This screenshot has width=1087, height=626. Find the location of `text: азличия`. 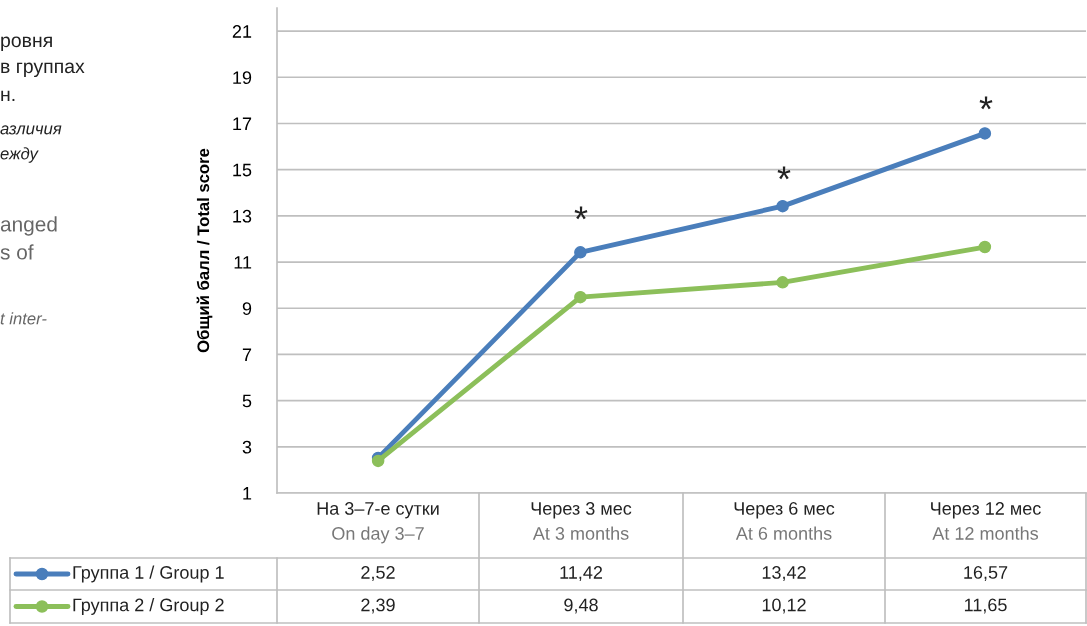

text: азличия is located at coordinates (31, 130).